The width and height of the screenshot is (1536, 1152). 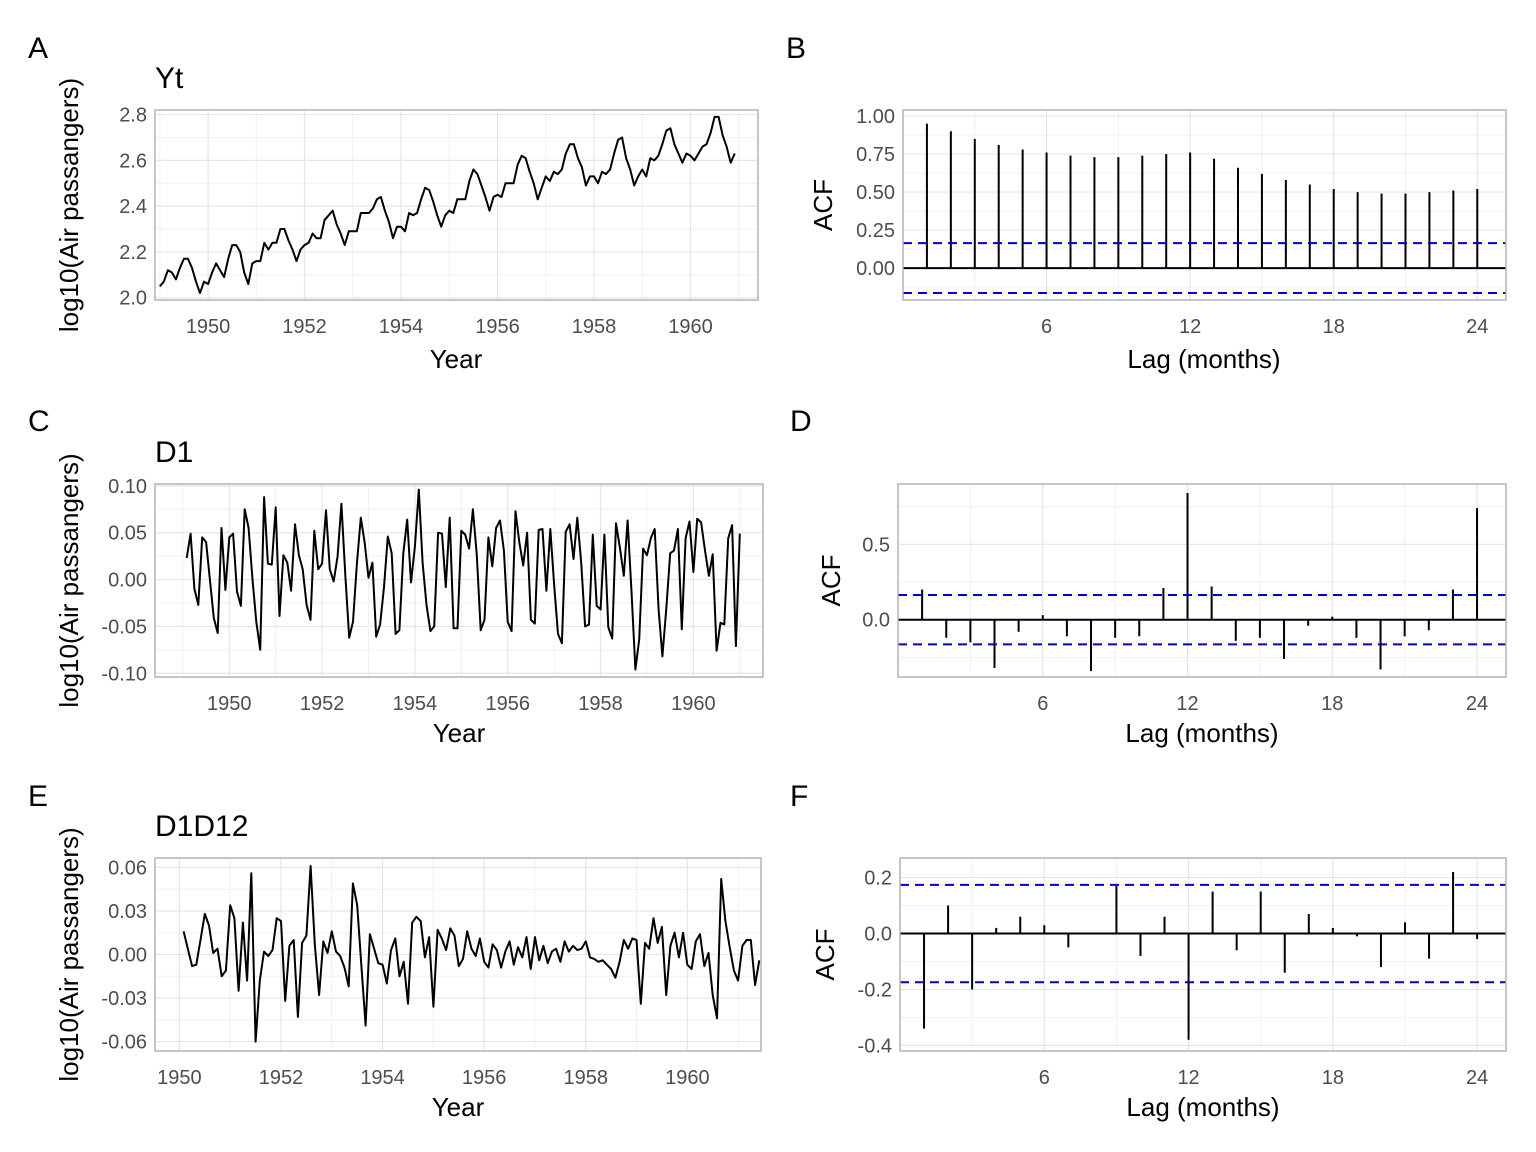 I want to click on chart-d: 0.0 0.5 6 12 18 24 Lag (months) ACF, so click(x=1161, y=615).